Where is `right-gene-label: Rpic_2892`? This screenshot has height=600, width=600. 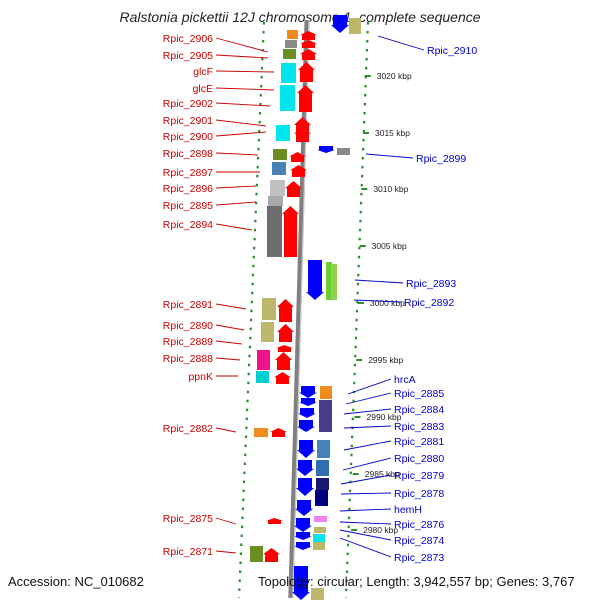
right-gene-label: Rpic_2892 is located at coordinates (429, 303).